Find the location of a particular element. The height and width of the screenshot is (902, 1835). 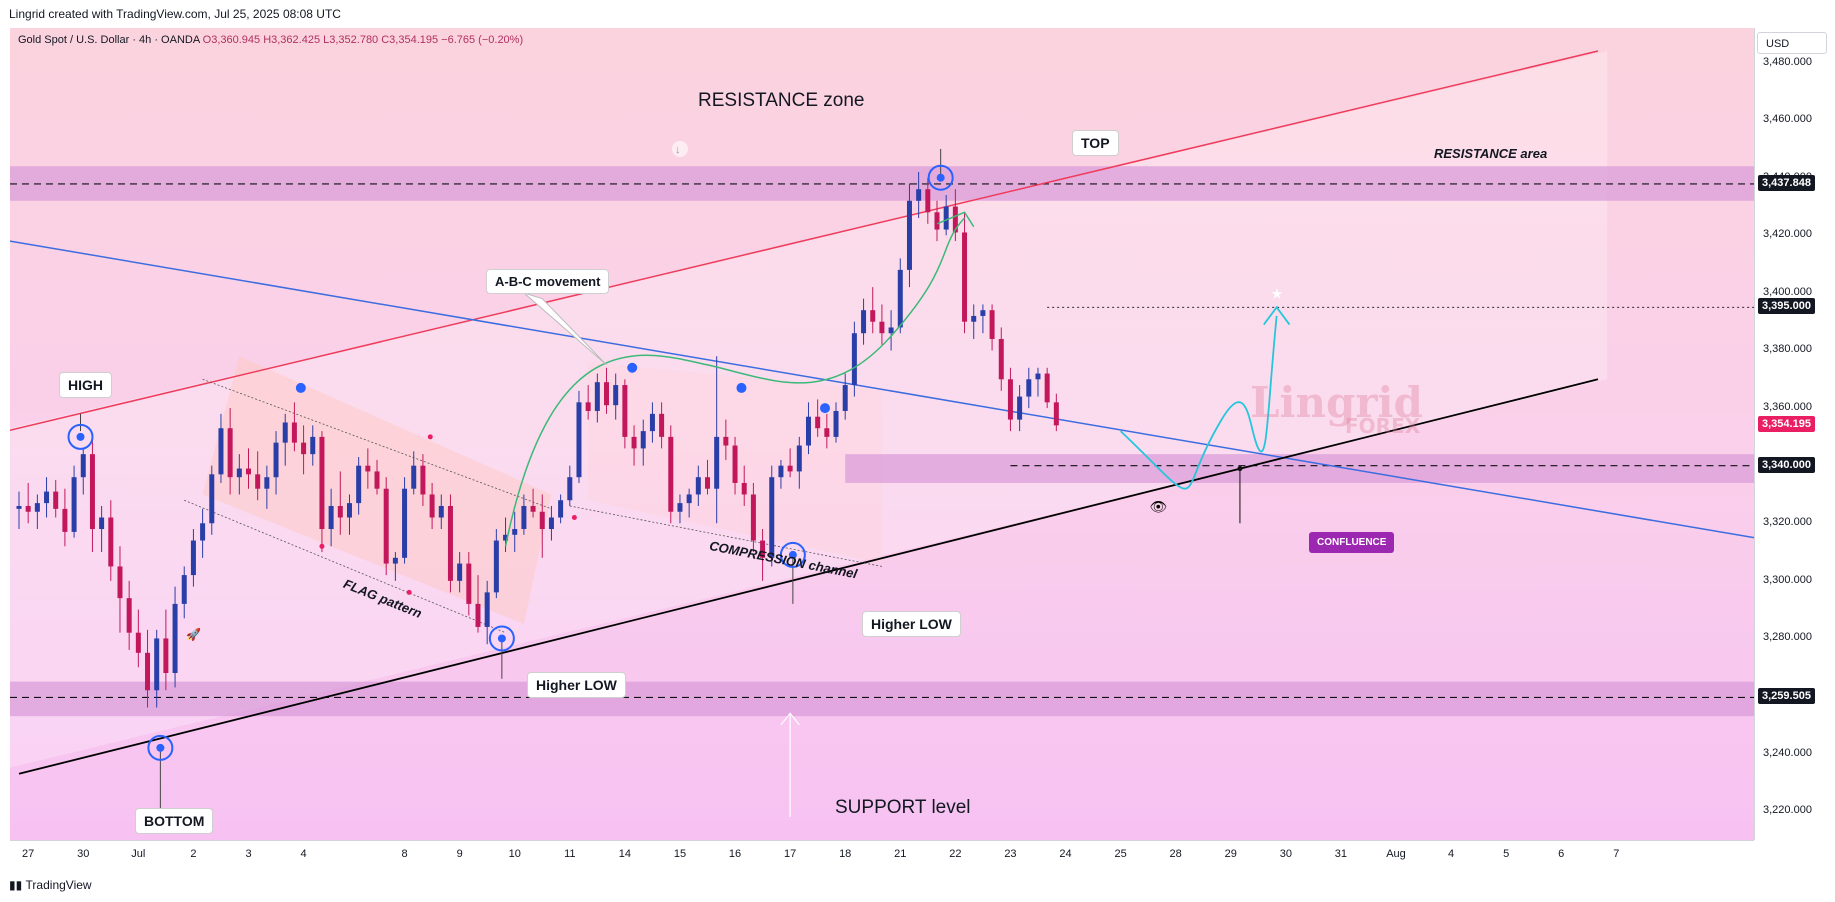

higher-low-1-pivot-ring is located at coordinates (501, 638).